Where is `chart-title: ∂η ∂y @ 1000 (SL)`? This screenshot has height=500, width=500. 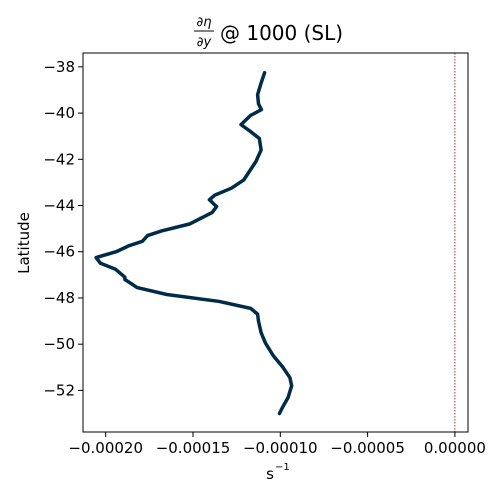 chart-title: ∂η ∂y @ 1000 (SL) is located at coordinates (268, 32).